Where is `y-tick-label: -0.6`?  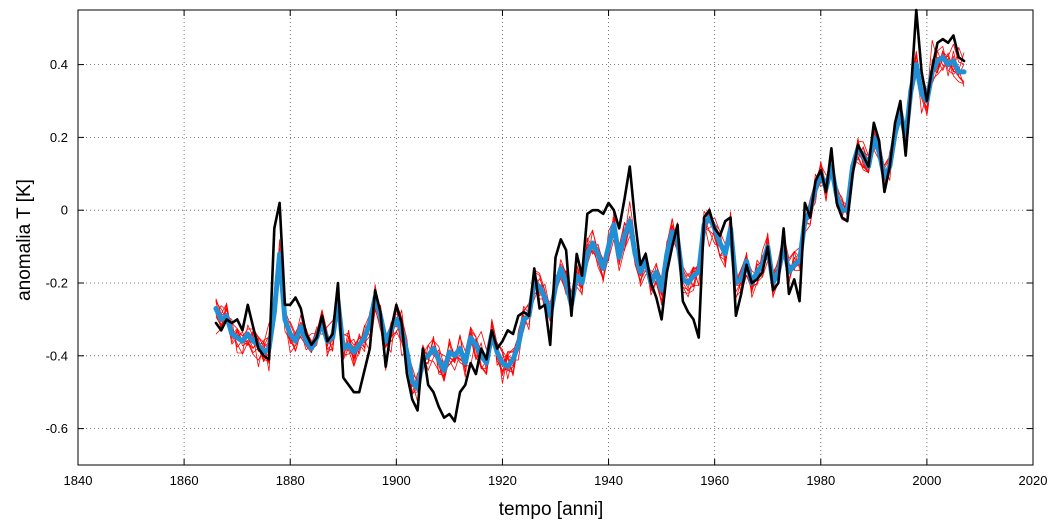
y-tick-label: -0.6 is located at coordinates (57, 428).